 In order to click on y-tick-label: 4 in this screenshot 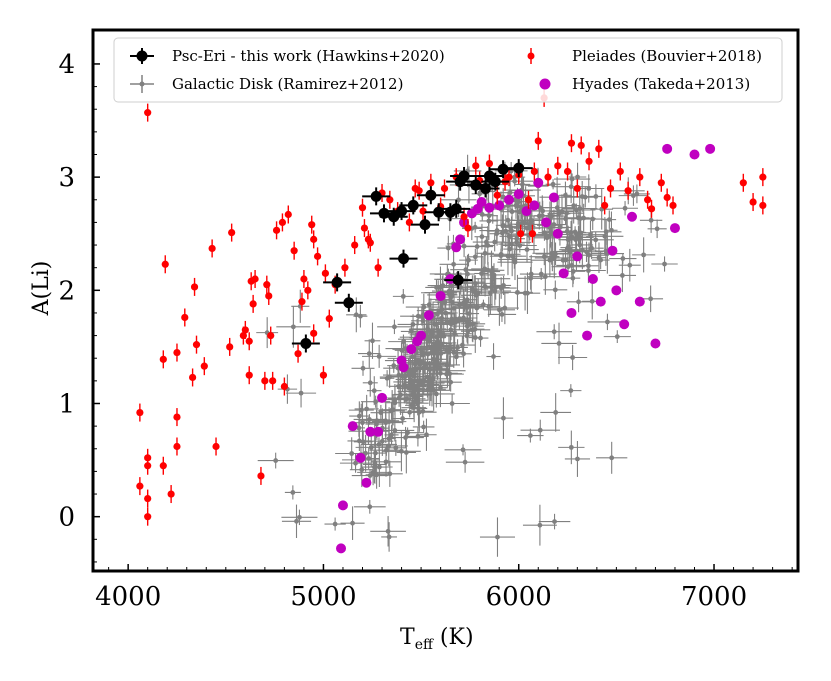, I will do `click(66, 65)`.